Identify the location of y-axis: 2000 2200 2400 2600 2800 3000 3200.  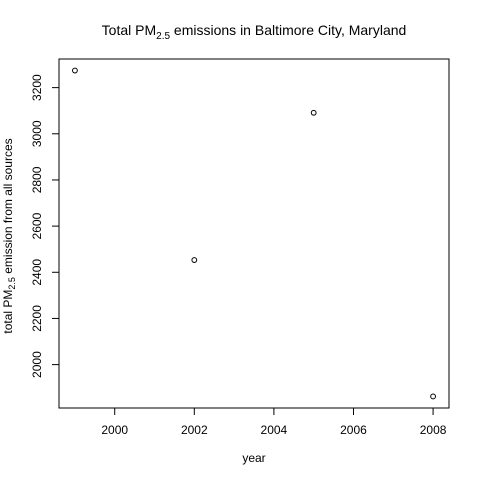
(45, 226).